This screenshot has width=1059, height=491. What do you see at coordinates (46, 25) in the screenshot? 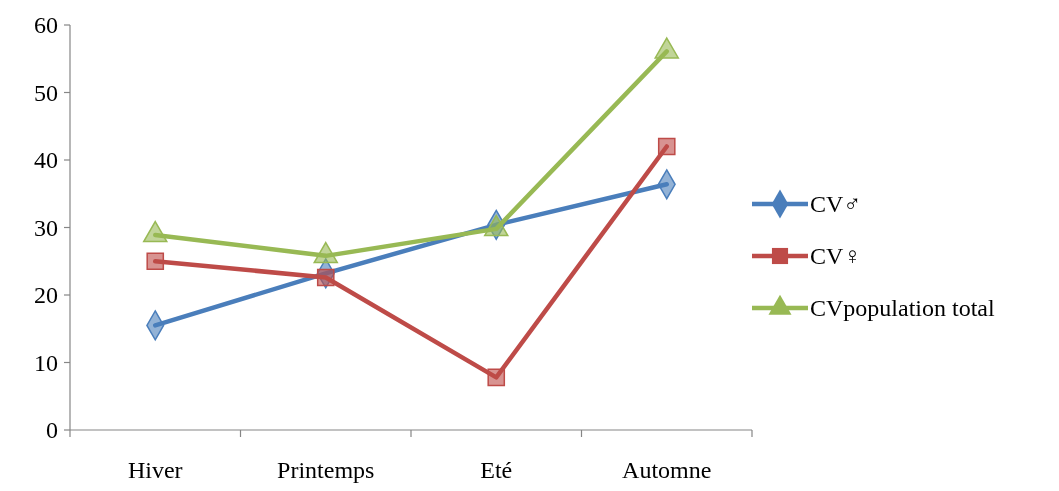
I see `y-tick-label: 60` at bounding box center [46, 25].